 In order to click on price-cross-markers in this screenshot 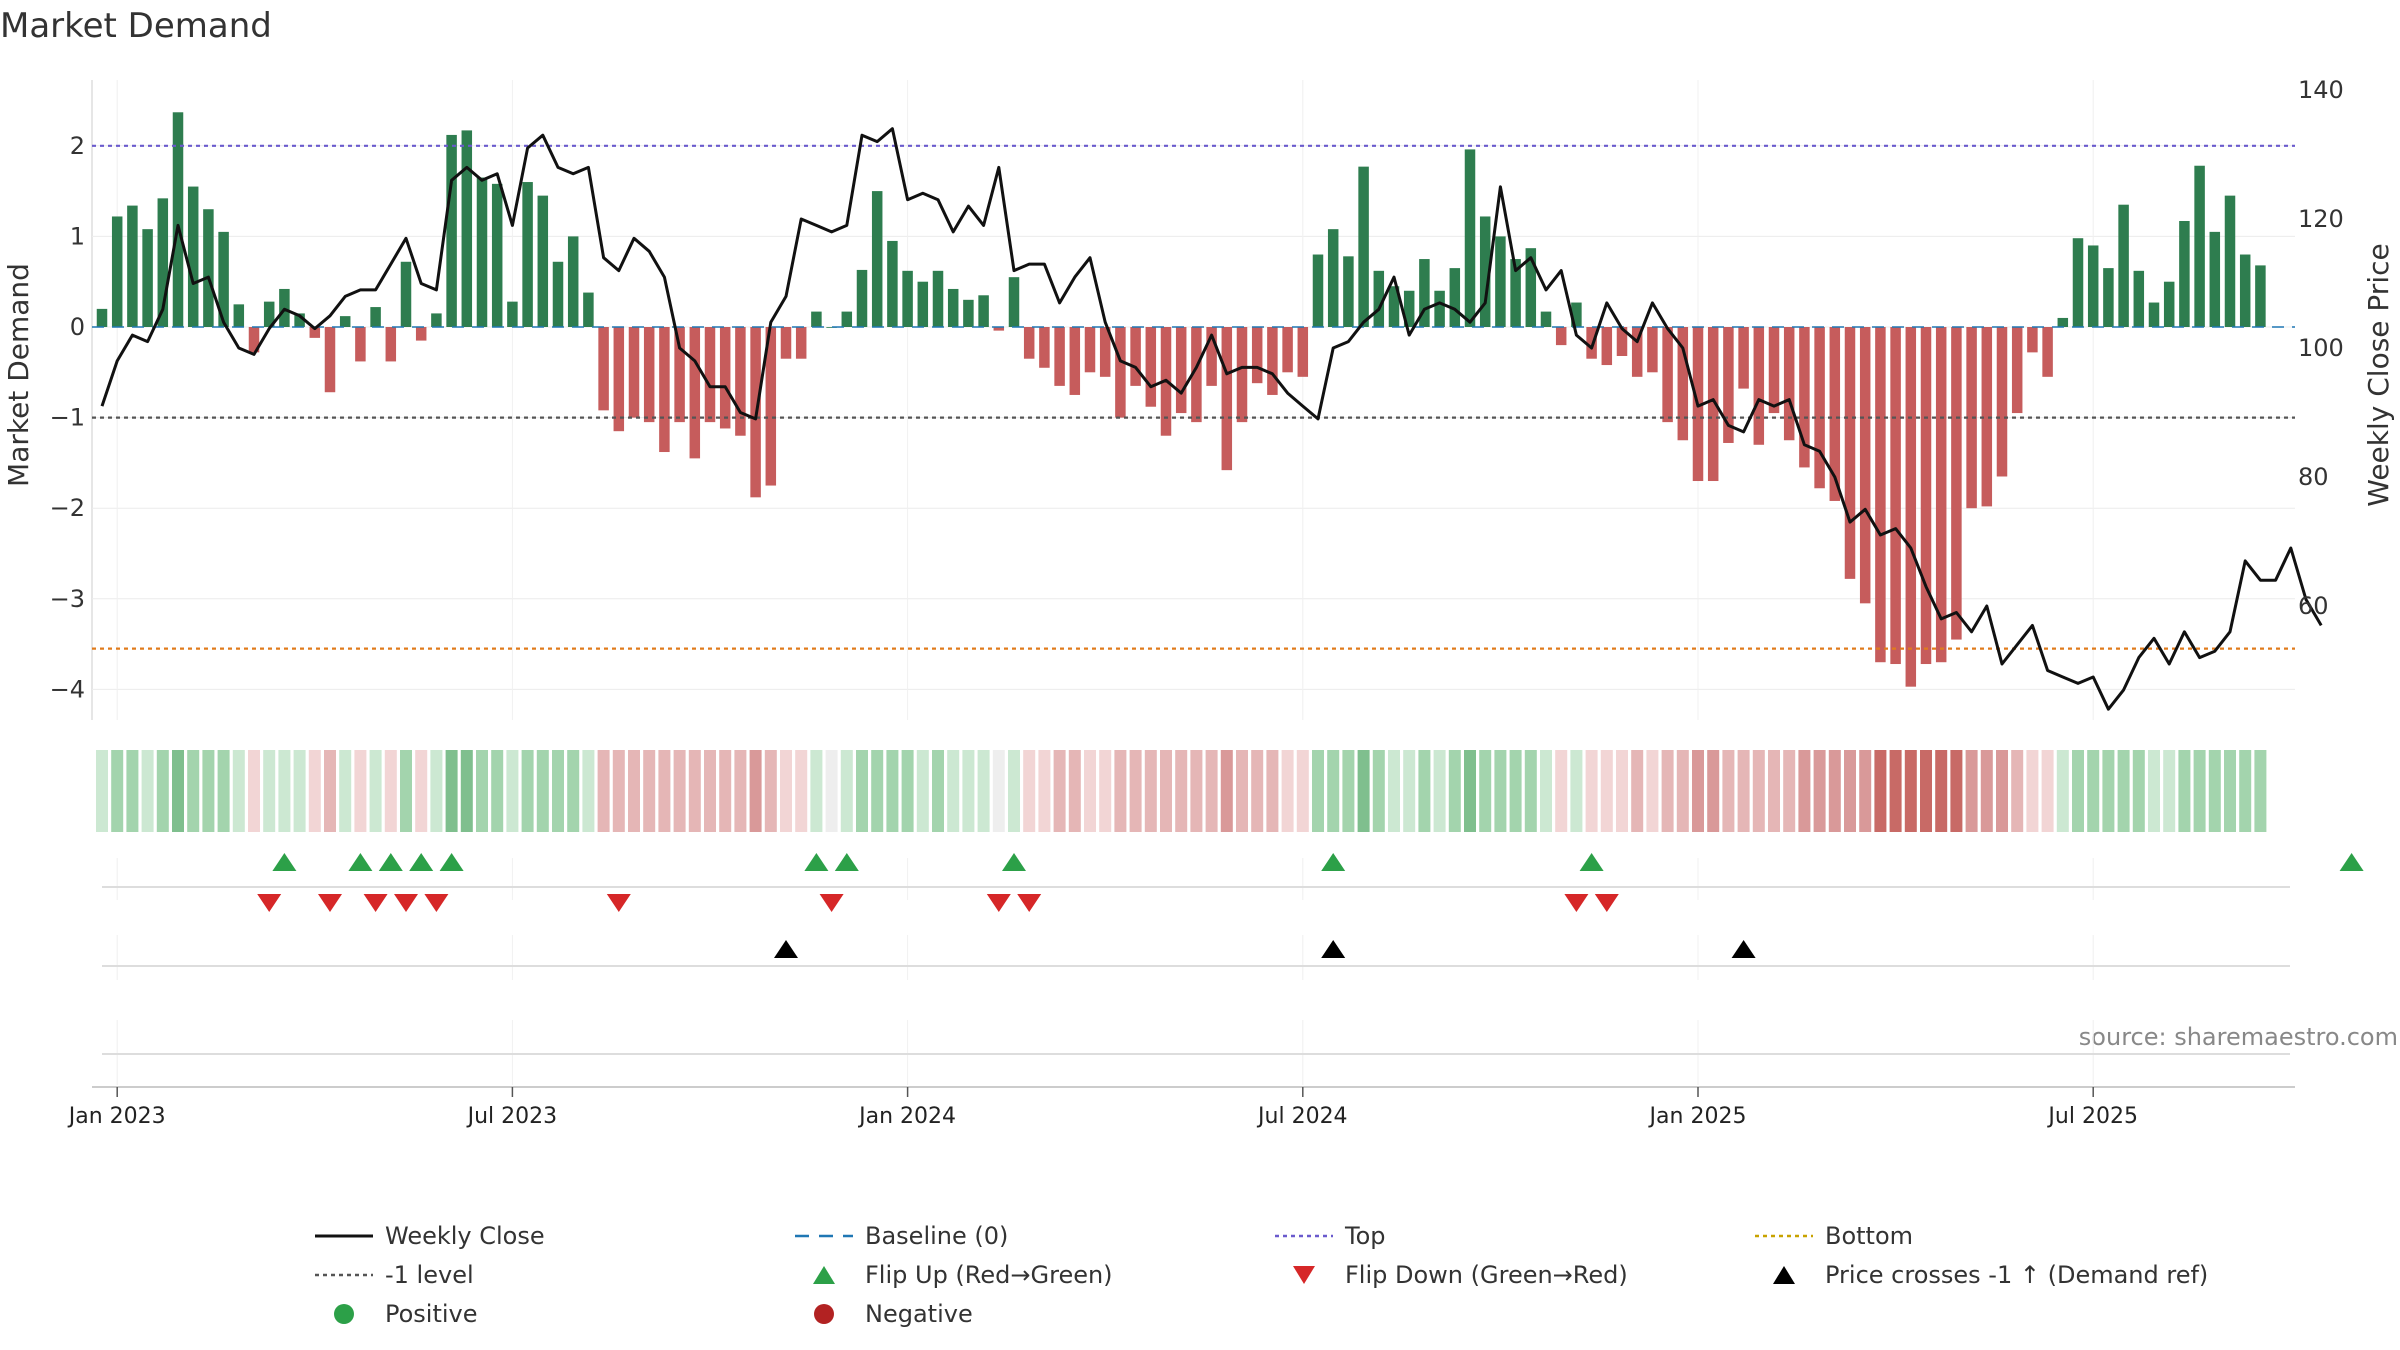, I will do `click(1196, 997)`.